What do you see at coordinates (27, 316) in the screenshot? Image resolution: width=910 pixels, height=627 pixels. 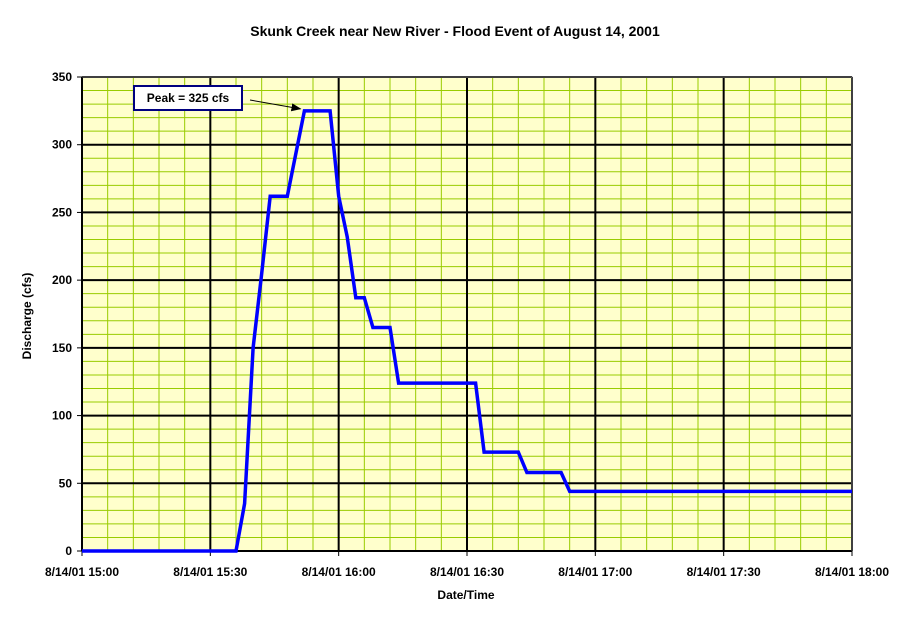 I see `y-axis-title: Discharge (cfs)` at bounding box center [27, 316].